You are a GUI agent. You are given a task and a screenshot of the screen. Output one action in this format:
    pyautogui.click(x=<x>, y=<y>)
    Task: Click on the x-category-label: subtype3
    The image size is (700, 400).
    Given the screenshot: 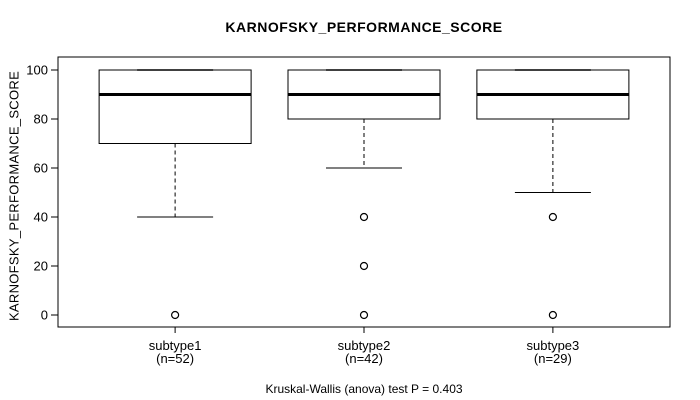 What is the action you would take?
    pyautogui.click(x=553, y=345)
    